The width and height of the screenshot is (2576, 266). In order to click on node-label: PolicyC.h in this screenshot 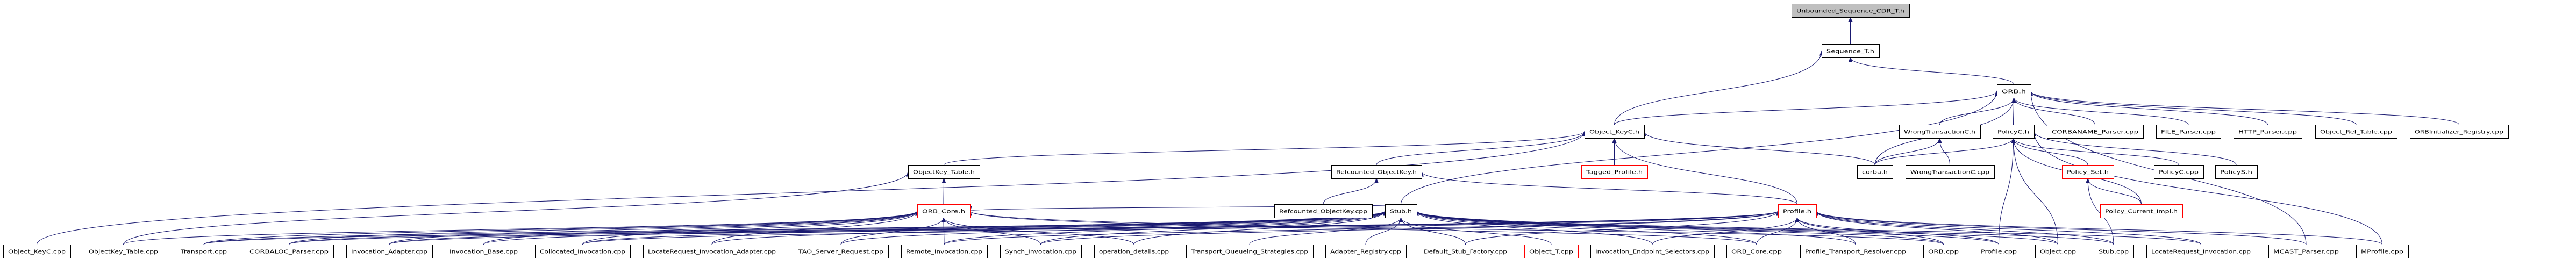, I will do `click(2013, 132)`.